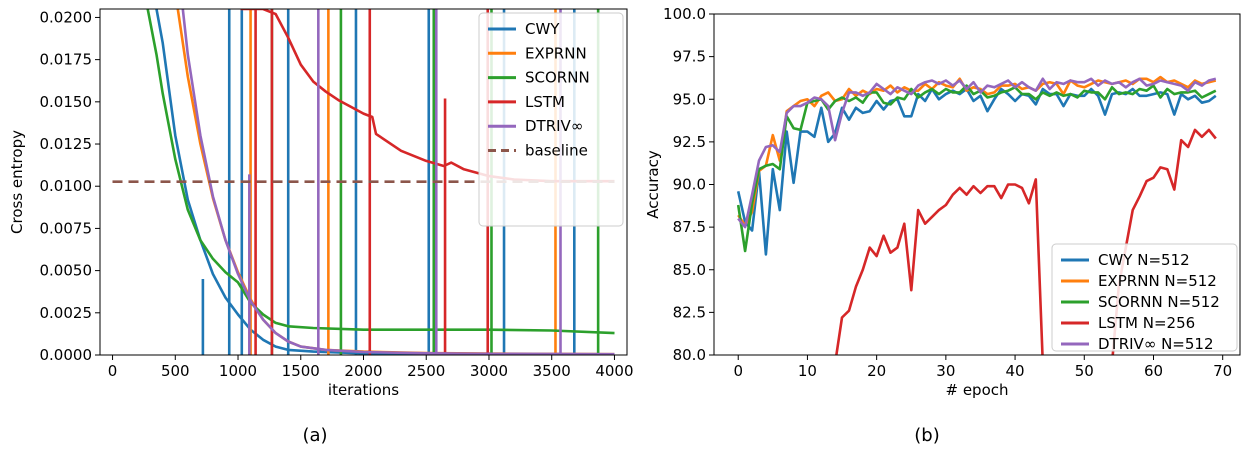 Image resolution: width=1259 pixels, height=451 pixels. What do you see at coordinates (945, 371) in the screenshot?
I see `panel-b-x-tick-label: 30` at bounding box center [945, 371].